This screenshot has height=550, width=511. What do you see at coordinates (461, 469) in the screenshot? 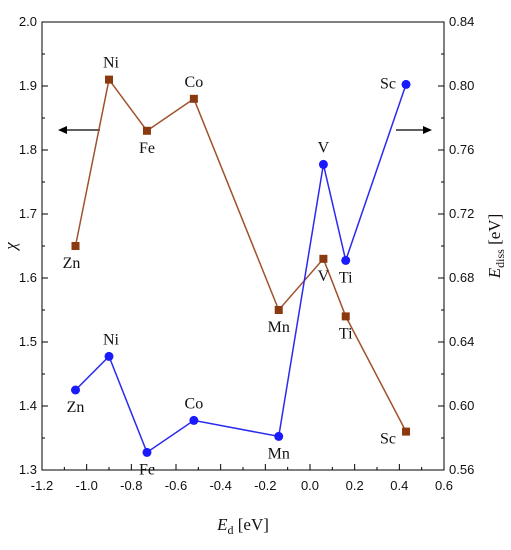
I see `y-right-tick-label: 0.56` at bounding box center [461, 469].